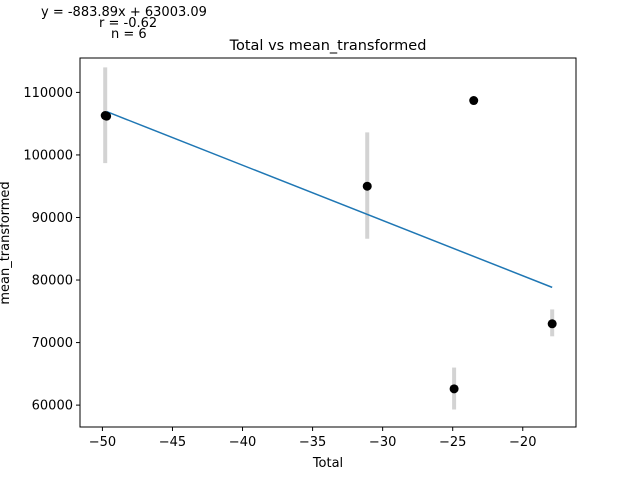 The width and height of the screenshot is (640, 480). What do you see at coordinates (124, 12) in the screenshot?
I see `fit-equation-annotation: y = -883.89x + 63003.09` at bounding box center [124, 12].